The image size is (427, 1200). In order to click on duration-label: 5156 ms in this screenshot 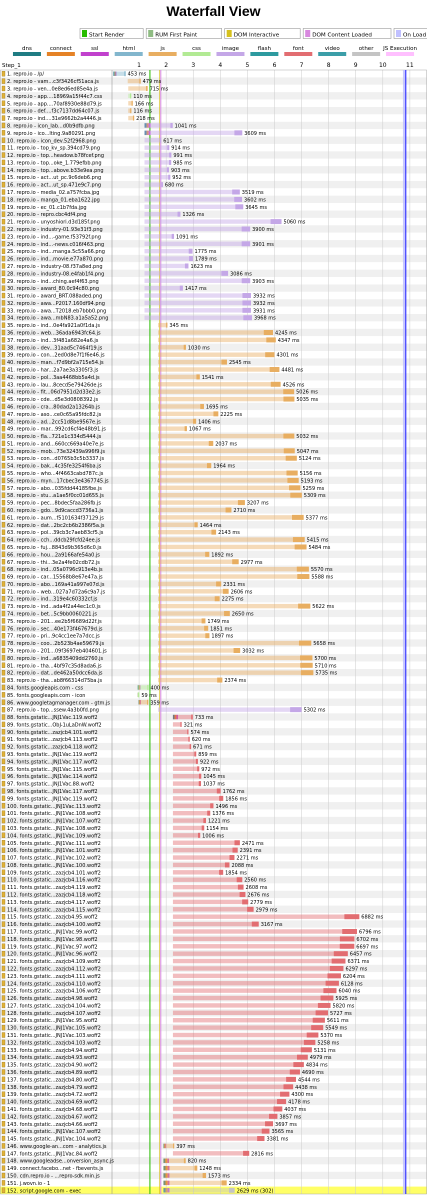, I will do `click(311, 474)`.